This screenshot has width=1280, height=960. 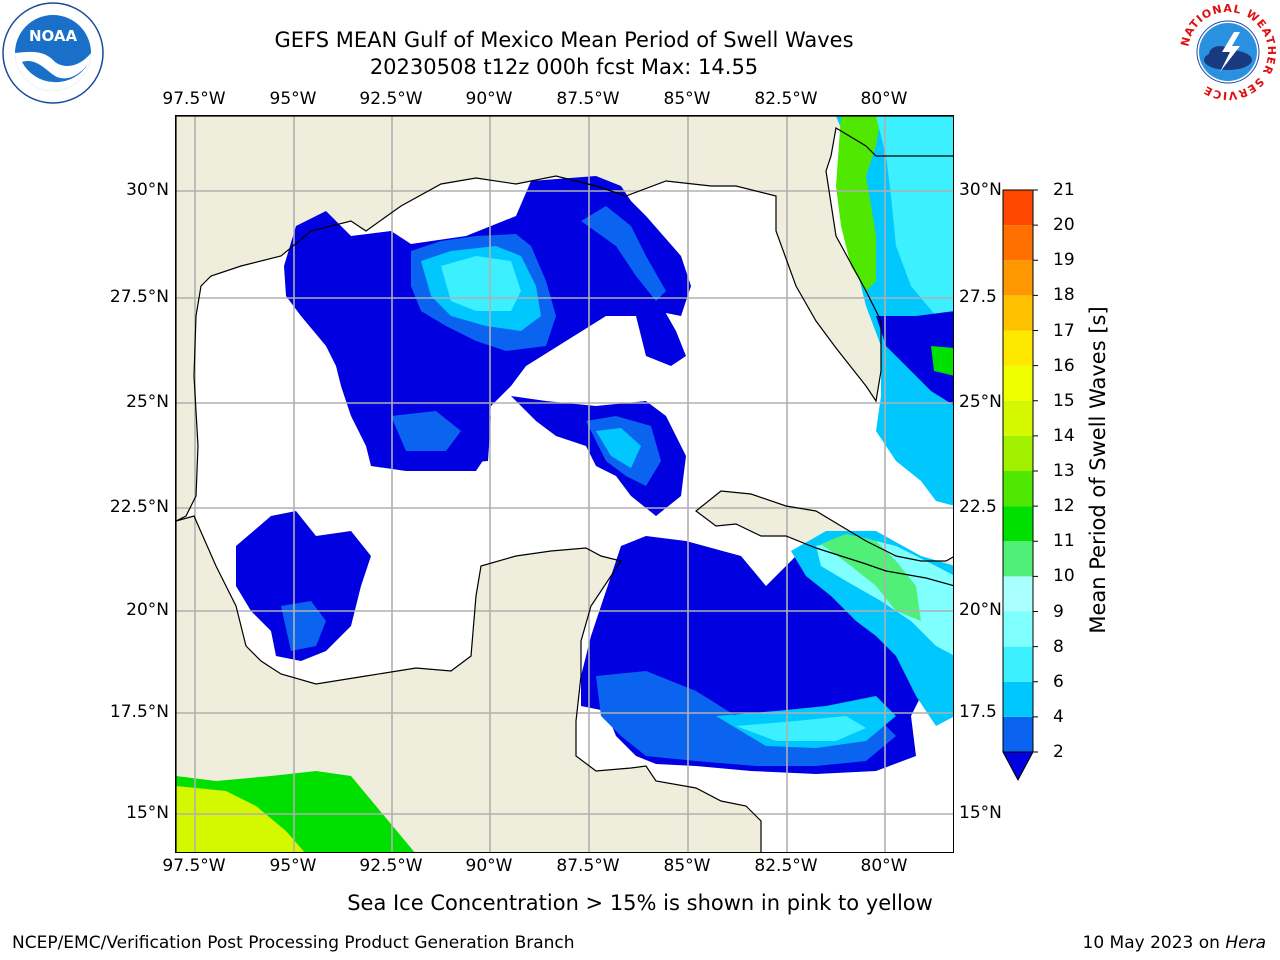 I want to click on colorbar-tick-label: 10, so click(x=1064, y=576).